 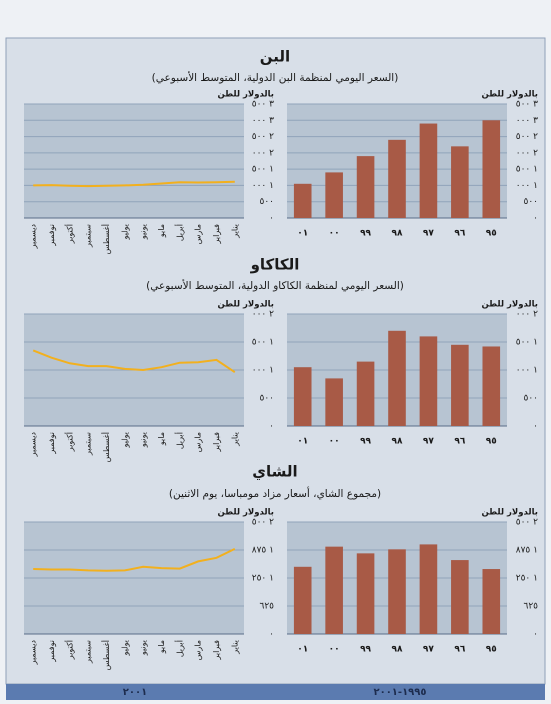 I want to click on y-tick-label: ٣ ٠٠٠, so click(x=263, y=121).